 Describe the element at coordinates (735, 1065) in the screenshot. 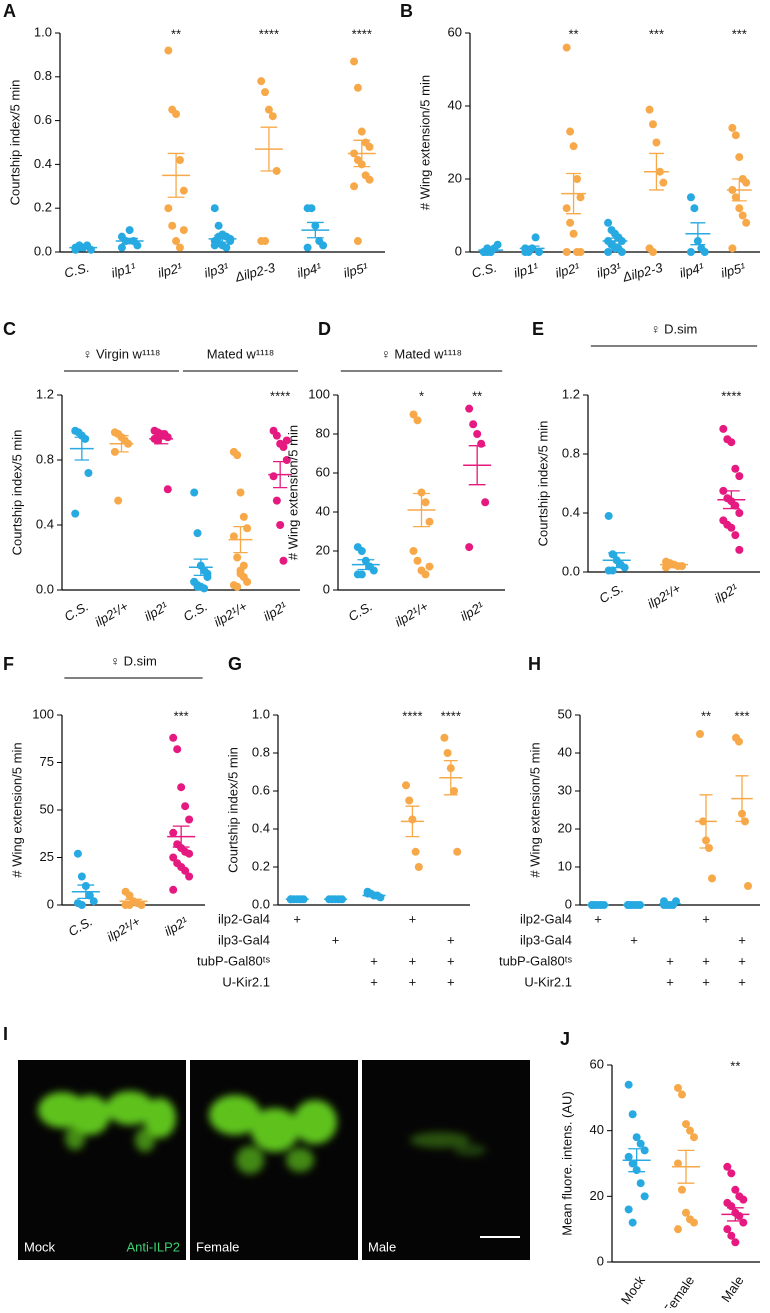

I see `significance: **` at that location.